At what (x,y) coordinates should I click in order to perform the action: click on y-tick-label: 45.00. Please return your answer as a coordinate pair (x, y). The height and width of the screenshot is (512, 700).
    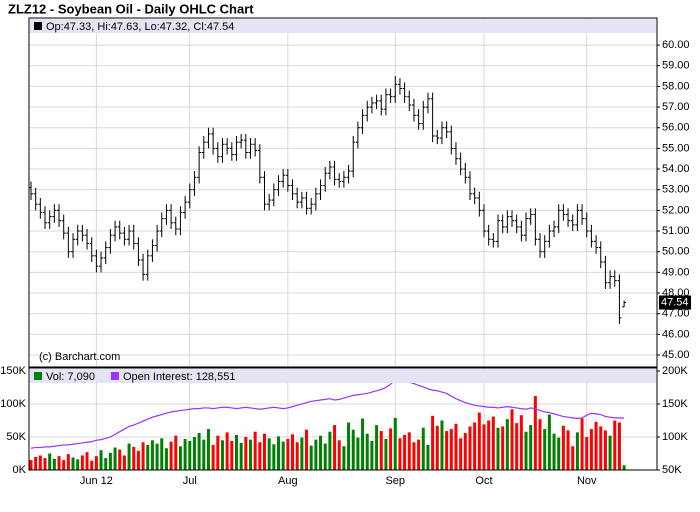
    Looking at the image, I should click on (676, 355).